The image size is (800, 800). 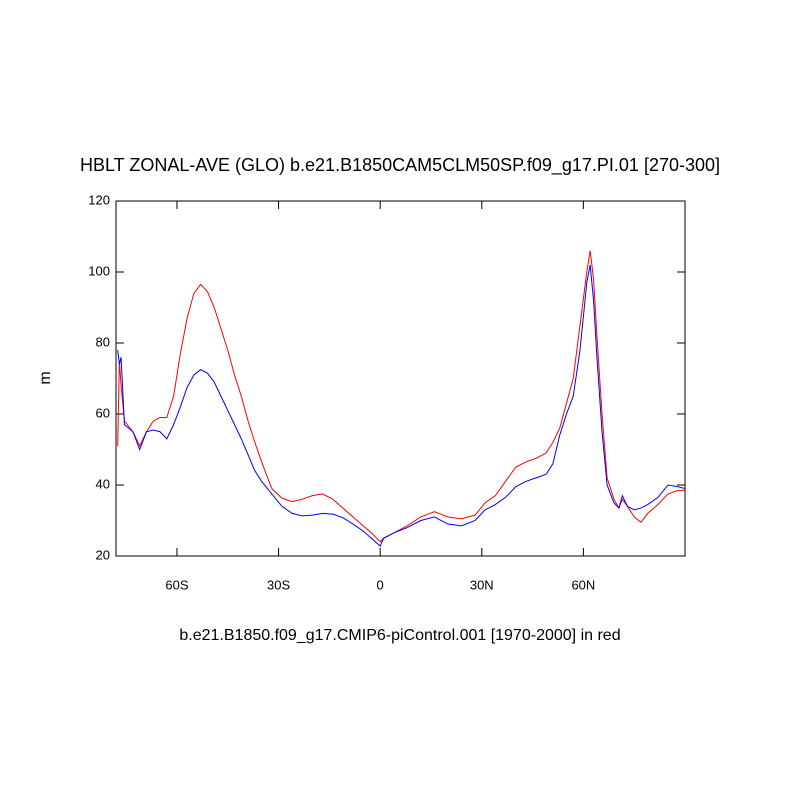 What do you see at coordinates (99, 270) in the screenshot?
I see `y-tick-label: 100` at bounding box center [99, 270].